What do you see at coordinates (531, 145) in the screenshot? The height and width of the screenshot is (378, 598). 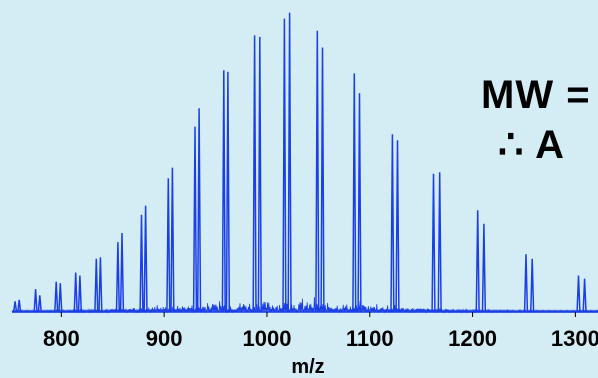 I see `therefore-annotation: ∴ A` at bounding box center [531, 145].